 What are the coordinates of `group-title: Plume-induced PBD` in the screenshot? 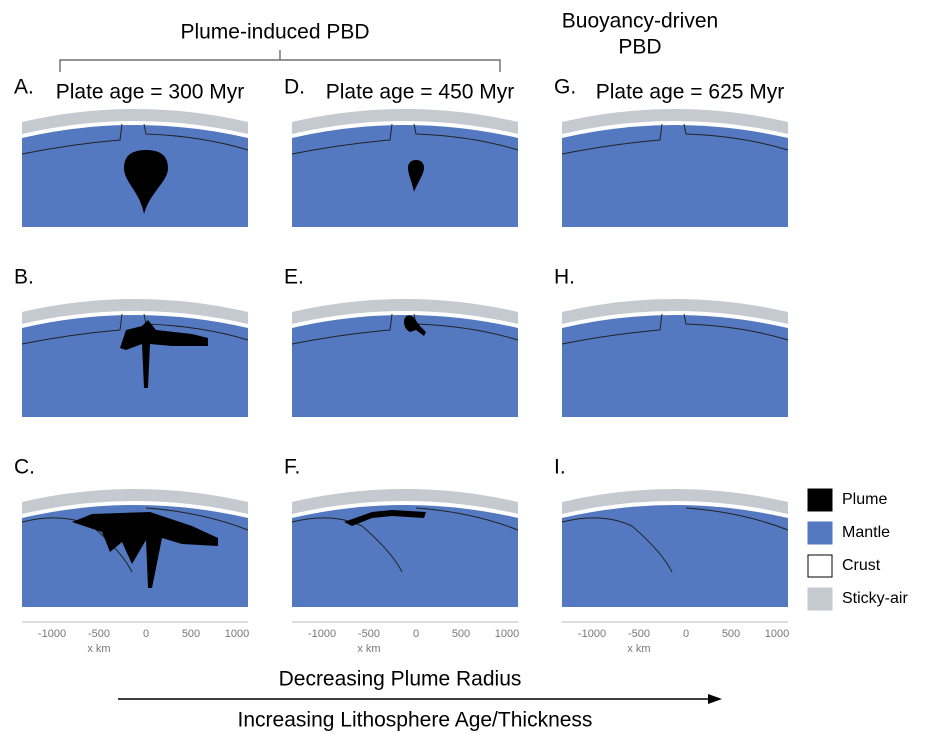 It's located at (274, 32).